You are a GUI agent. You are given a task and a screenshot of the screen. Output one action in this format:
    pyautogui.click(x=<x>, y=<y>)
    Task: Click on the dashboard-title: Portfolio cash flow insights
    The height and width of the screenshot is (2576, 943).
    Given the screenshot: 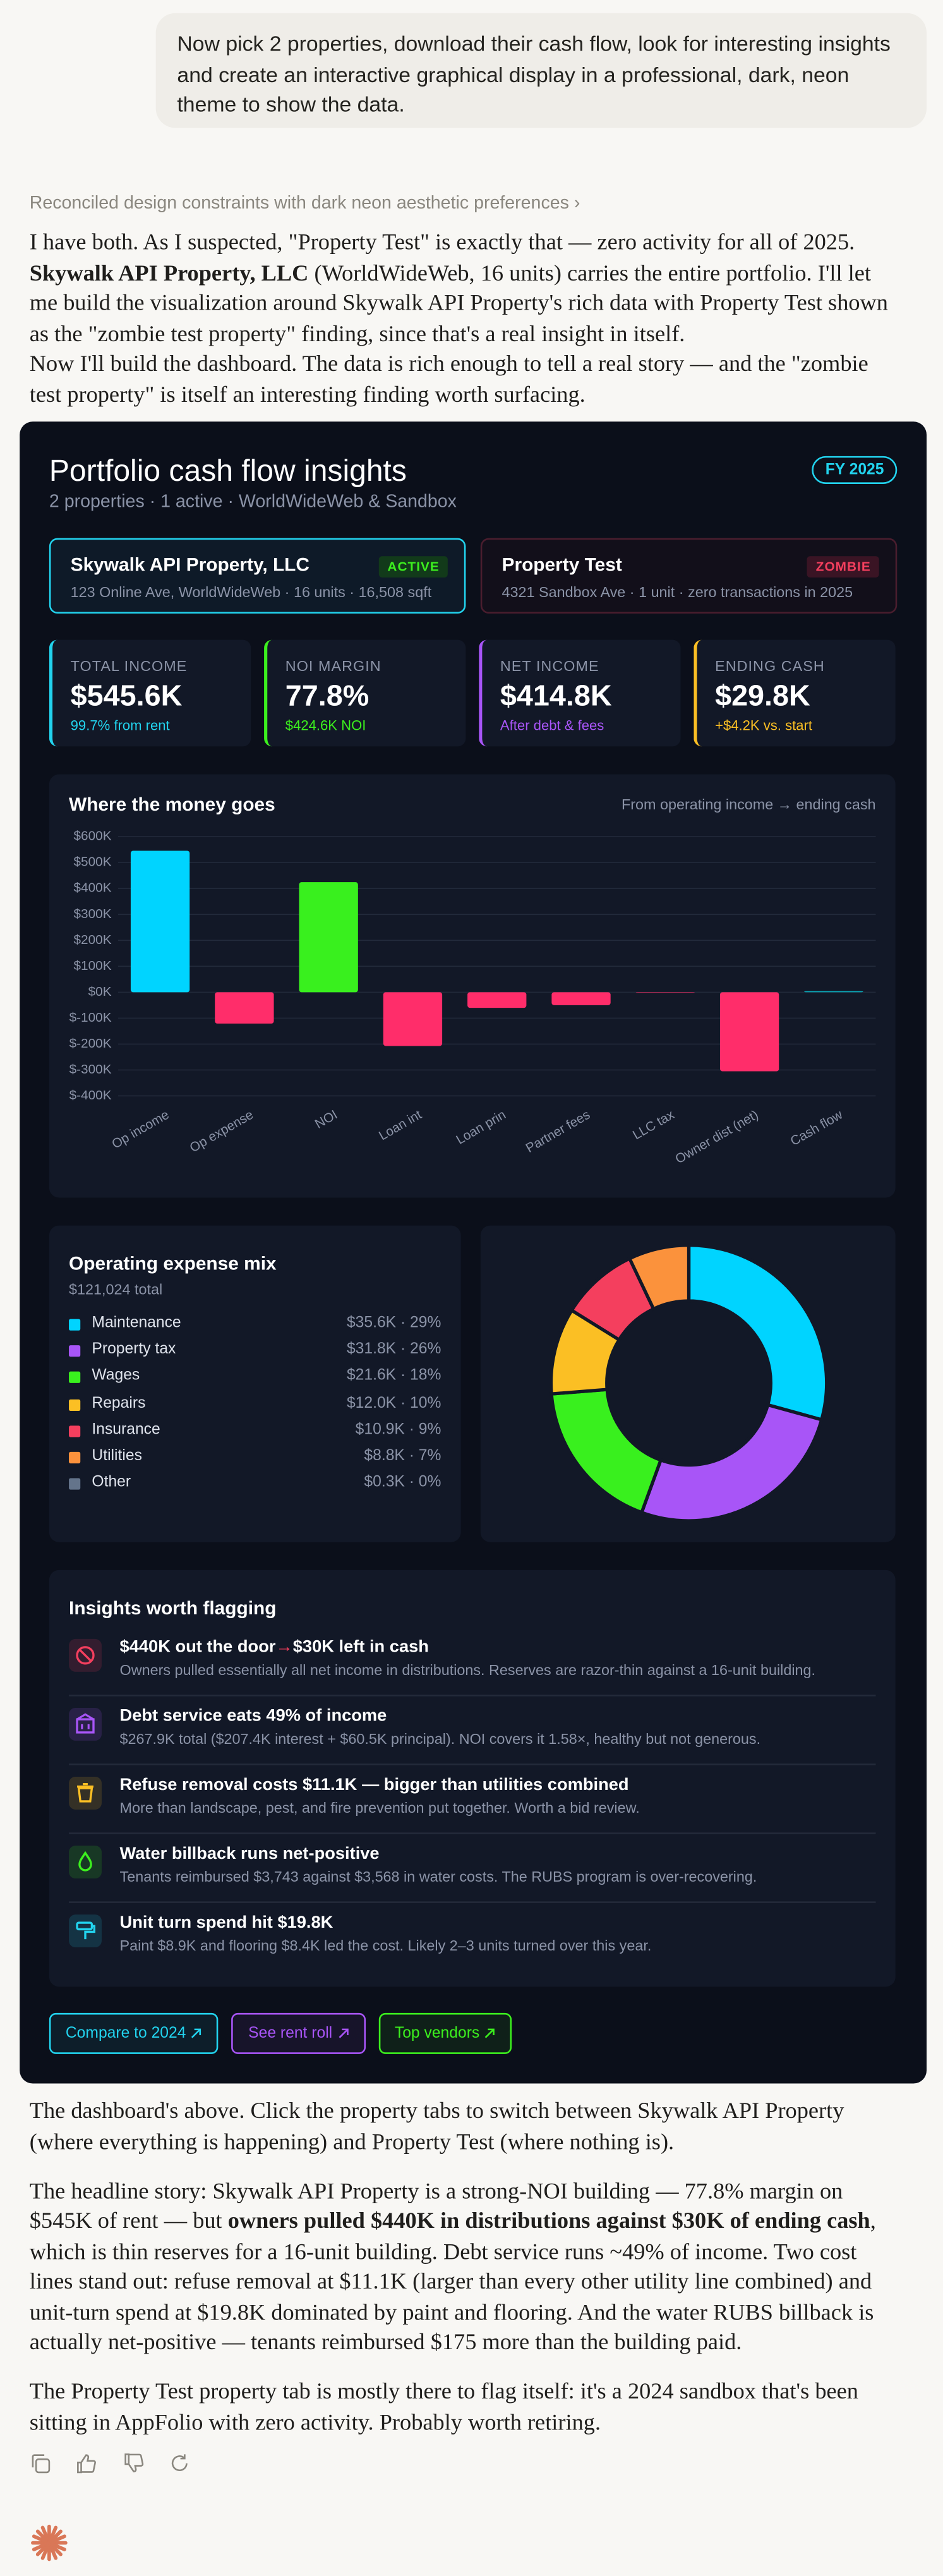 What is the action you would take?
    pyautogui.click(x=228, y=470)
    